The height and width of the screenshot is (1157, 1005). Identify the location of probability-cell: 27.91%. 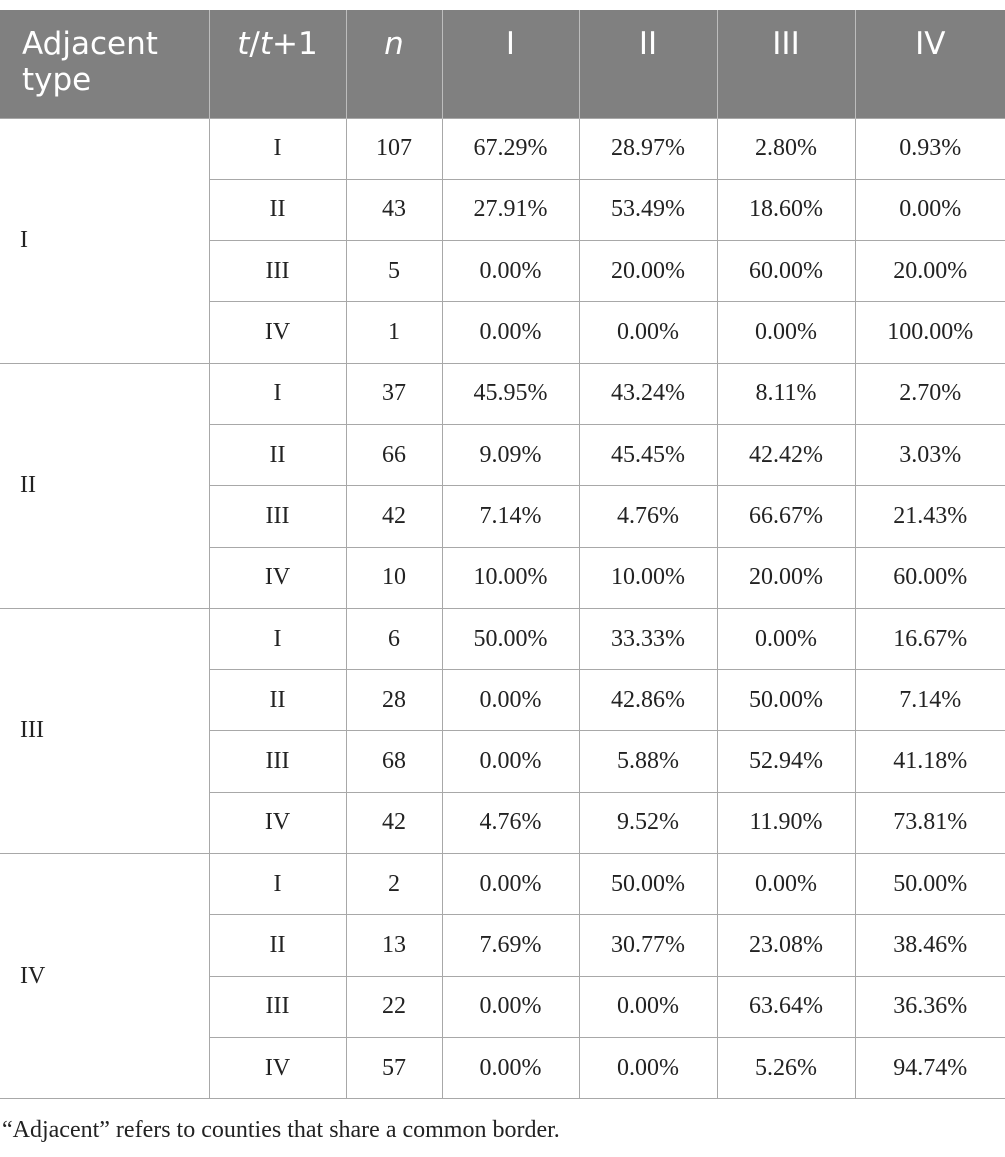
(510, 210).